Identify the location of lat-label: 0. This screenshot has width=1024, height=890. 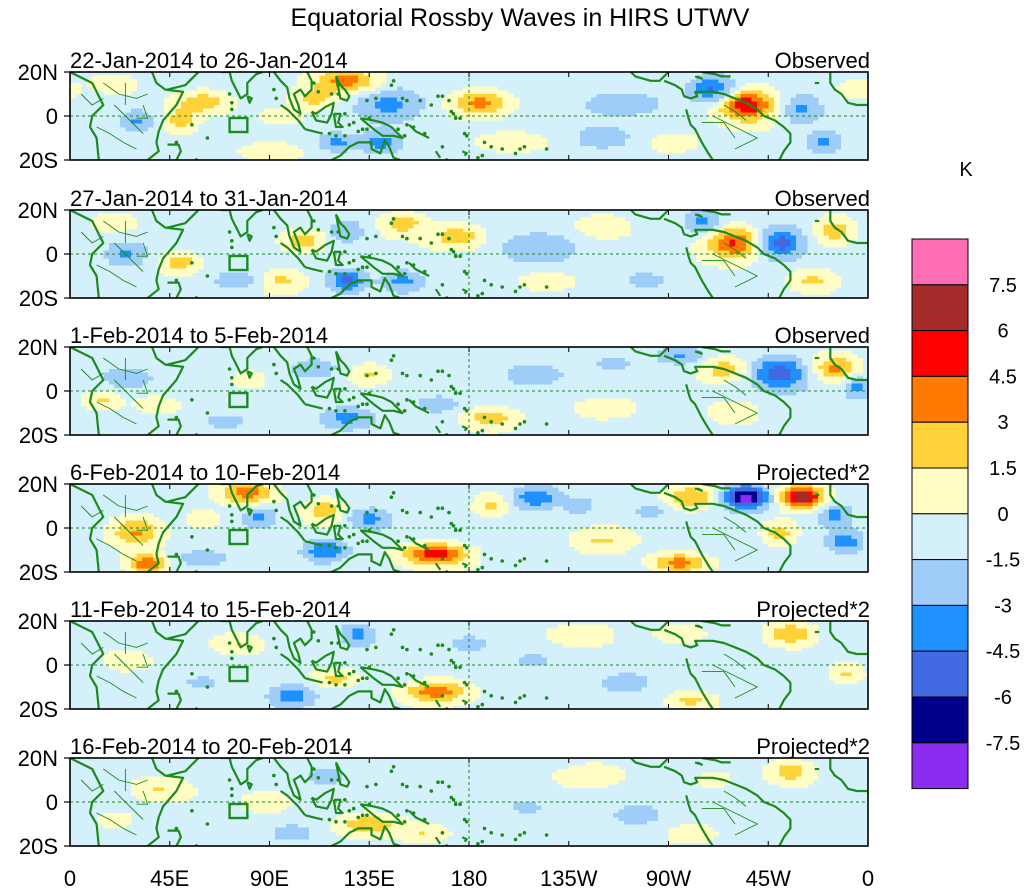
(52, 665).